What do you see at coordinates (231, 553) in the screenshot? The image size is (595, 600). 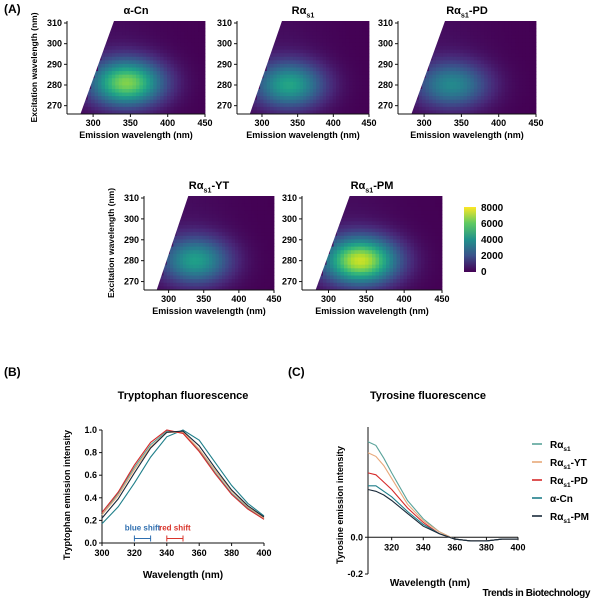 I see `tryptophan-x-tick-label: 380` at bounding box center [231, 553].